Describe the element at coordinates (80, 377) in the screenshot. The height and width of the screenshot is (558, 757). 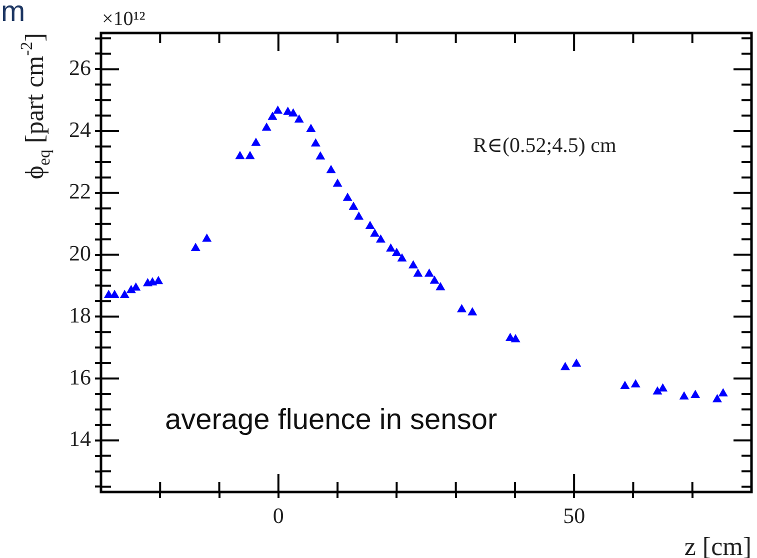
I see `y-tick-label: 16` at that location.